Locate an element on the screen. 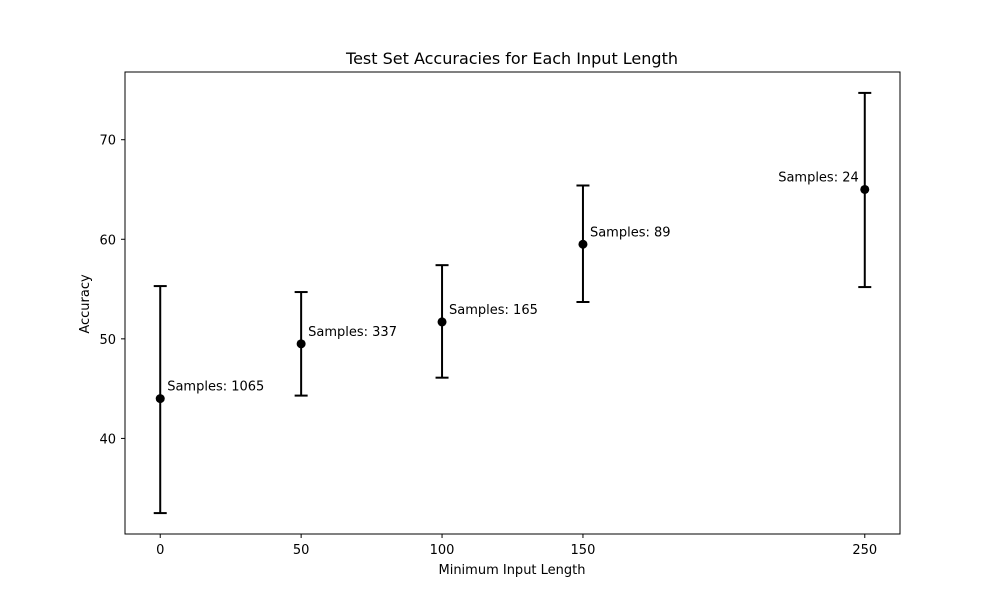 The image size is (1000, 605). sample-count-label: Samples: 165 is located at coordinates (493, 310).